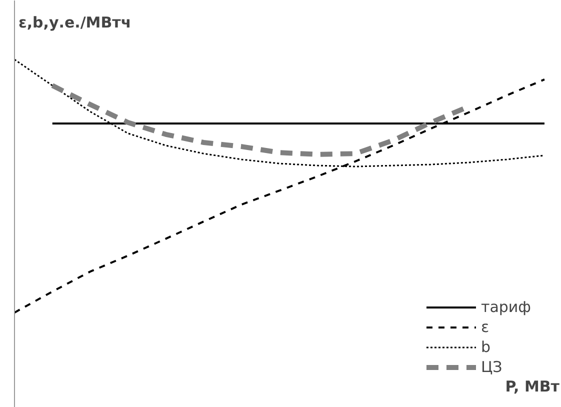 This screenshot has height=407, width=561. Describe the element at coordinates (532, 387) in the screenshot. I see `x-axis-title: P, МВт` at that location.